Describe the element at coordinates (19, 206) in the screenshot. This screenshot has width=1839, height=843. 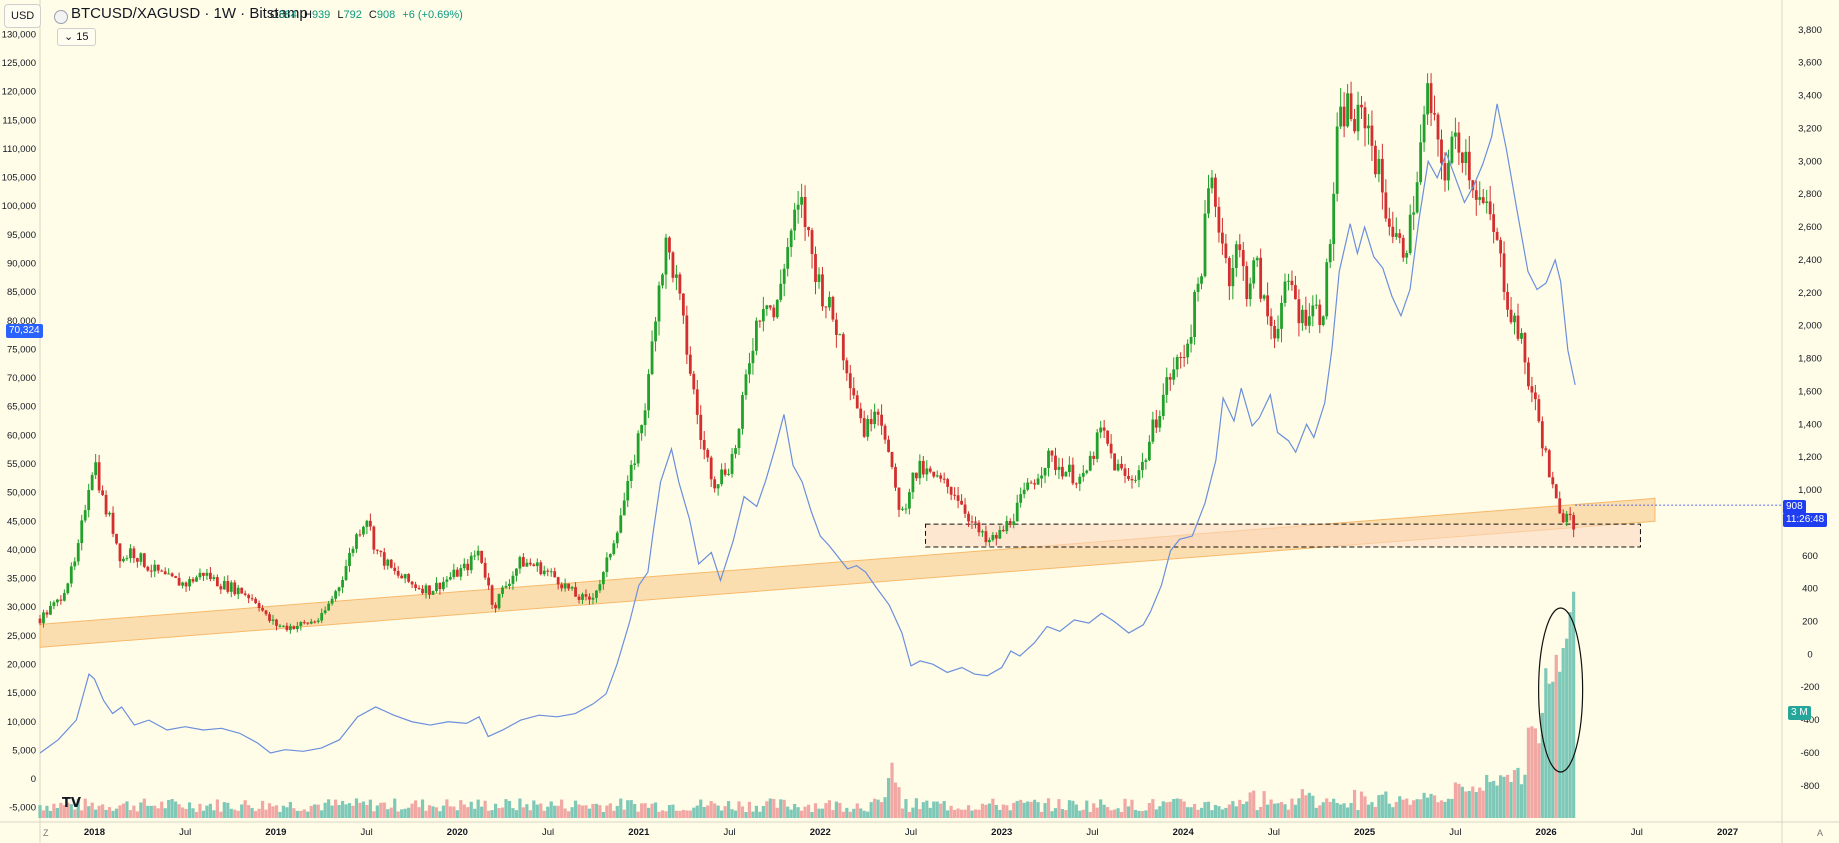
I see `left-tick-label: 100,000` at that location.